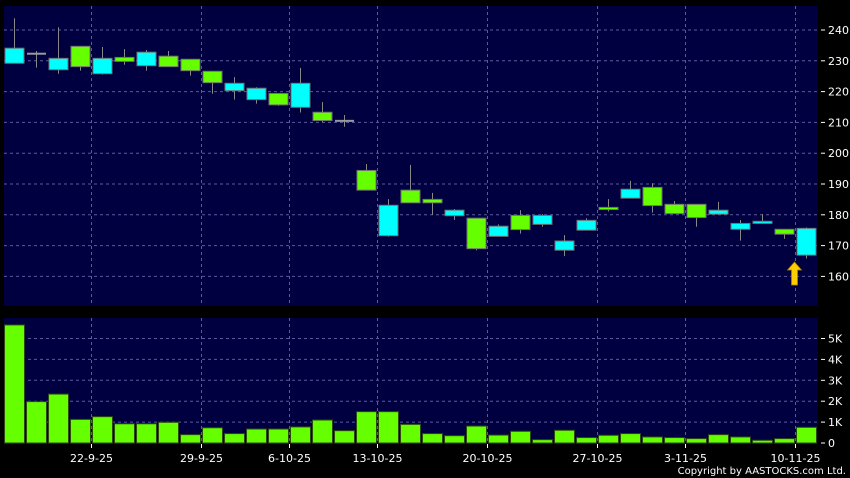  Describe the element at coordinates (835, 380) in the screenshot. I see `volume-tick-label: 3K` at that location.